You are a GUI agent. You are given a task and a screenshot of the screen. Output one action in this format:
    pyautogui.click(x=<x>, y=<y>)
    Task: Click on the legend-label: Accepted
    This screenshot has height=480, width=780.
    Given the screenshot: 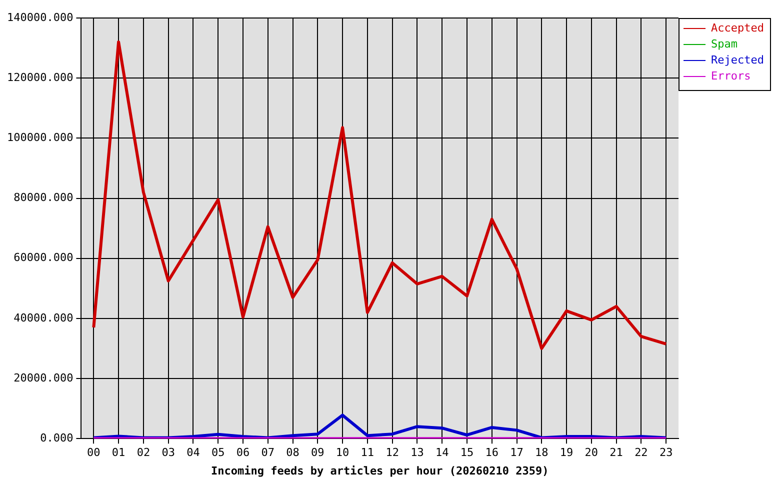 What is the action you would take?
    pyautogui.click(x=737, y=27)
    